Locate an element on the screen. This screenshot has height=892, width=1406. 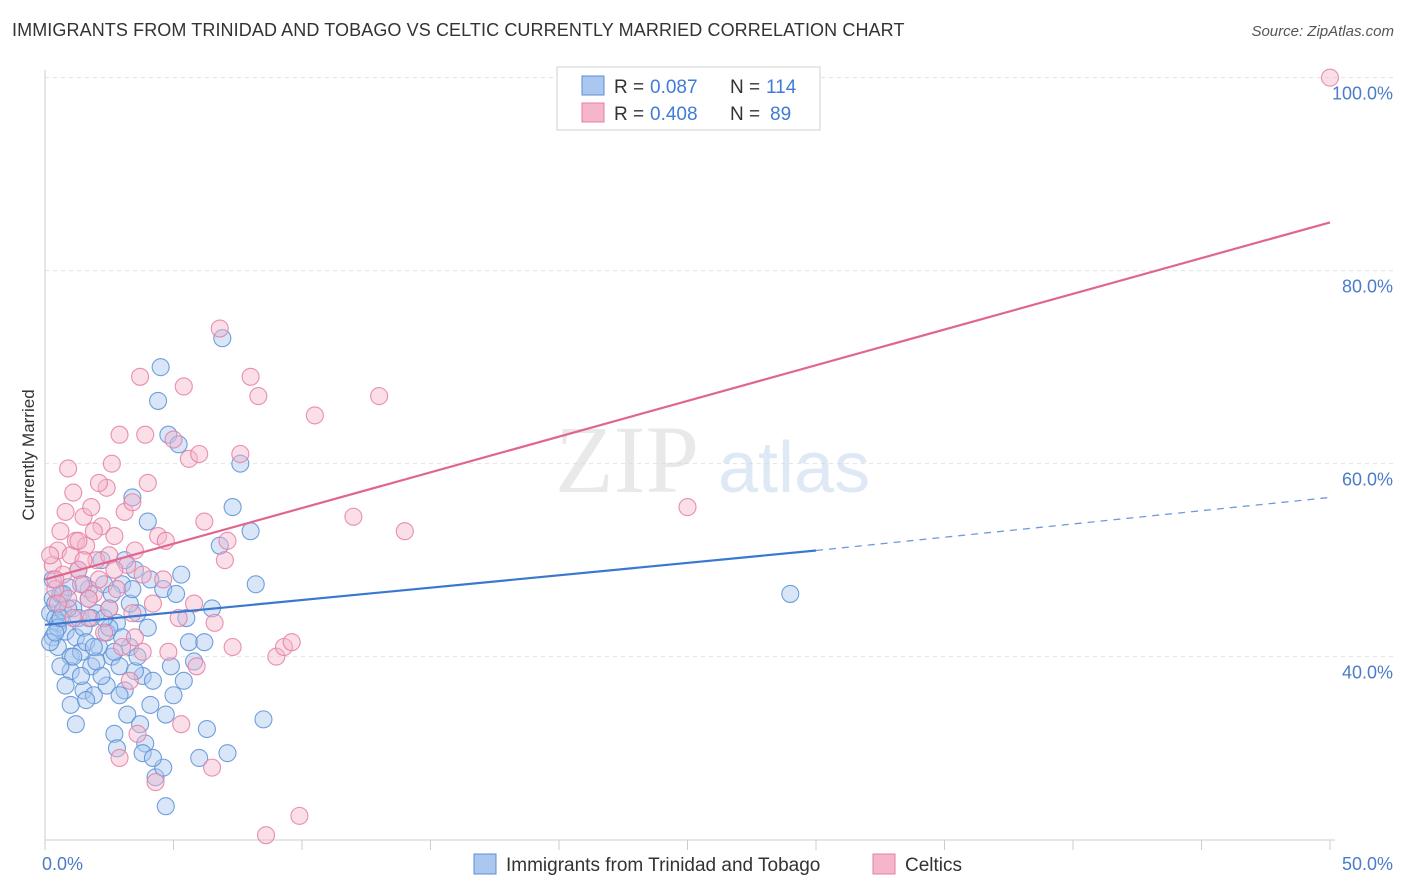
trinidad-trend-line is located at coordinates (430, 587).